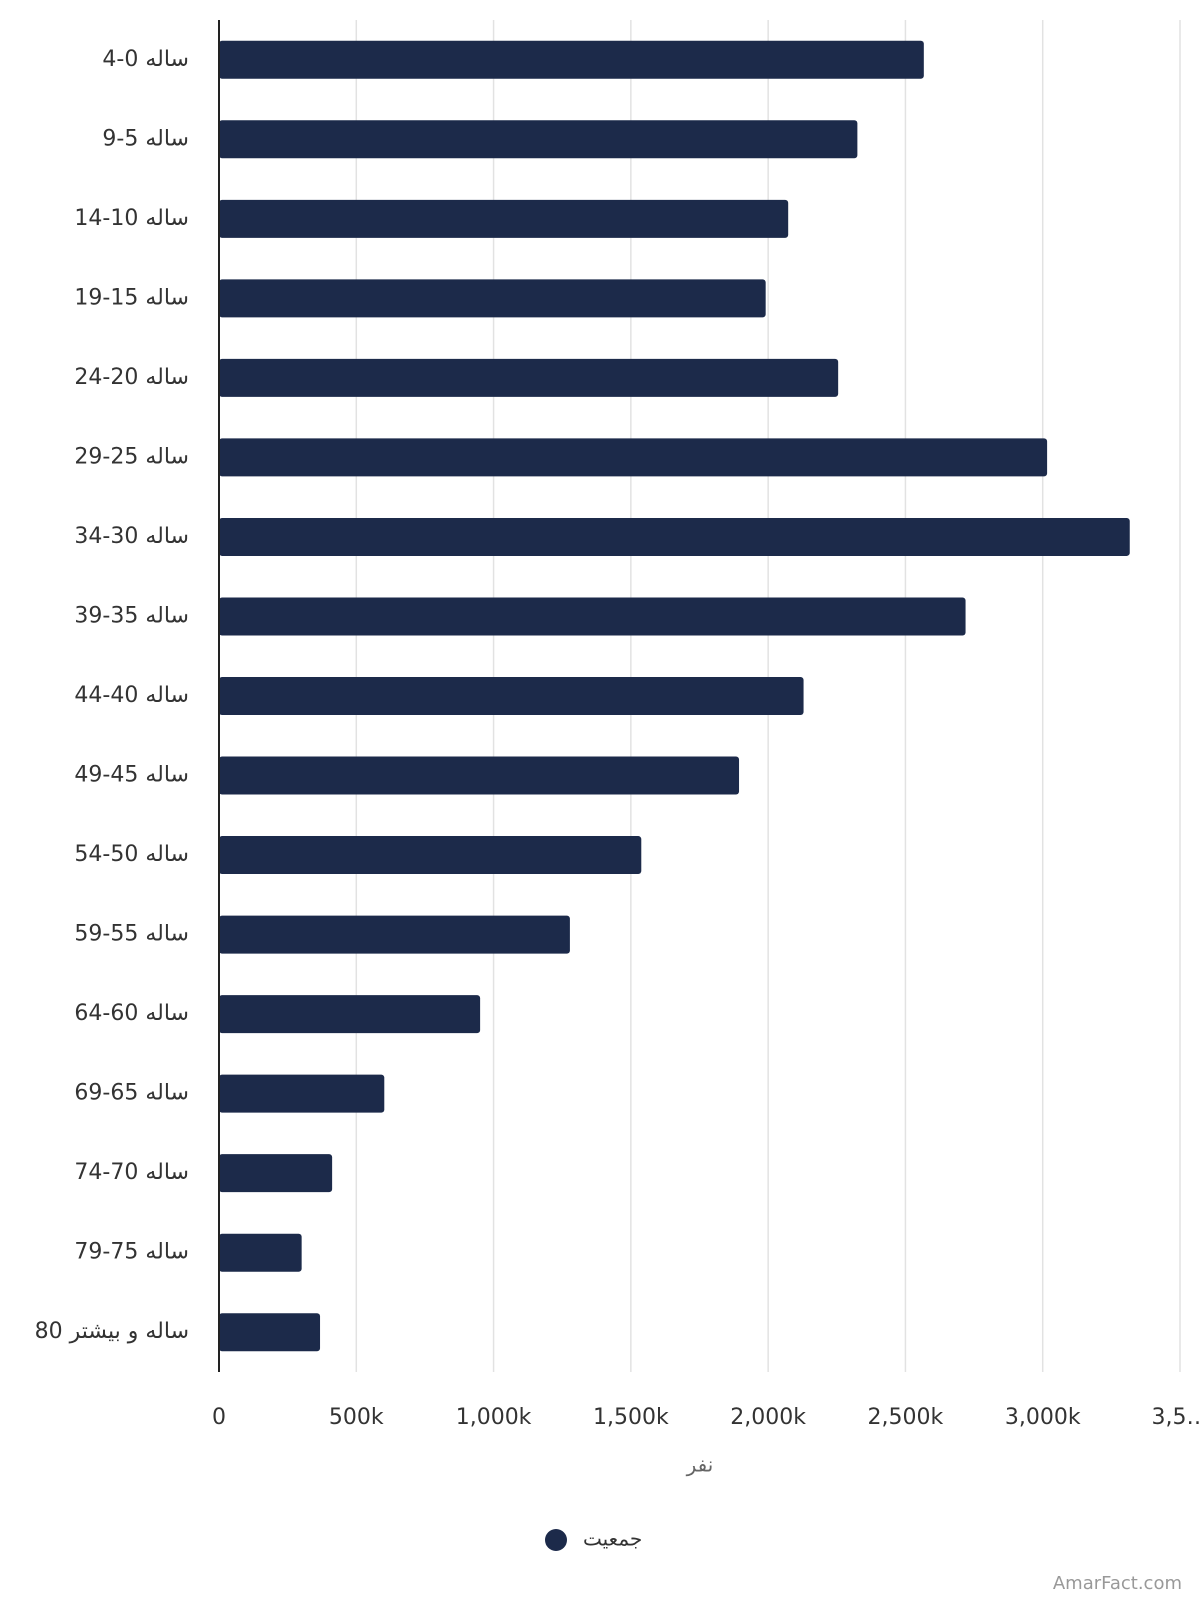  Describe the element at coordinates (131, 1013) in the screenshot. I see `y-tick-label: ساله 60-64` at that location.